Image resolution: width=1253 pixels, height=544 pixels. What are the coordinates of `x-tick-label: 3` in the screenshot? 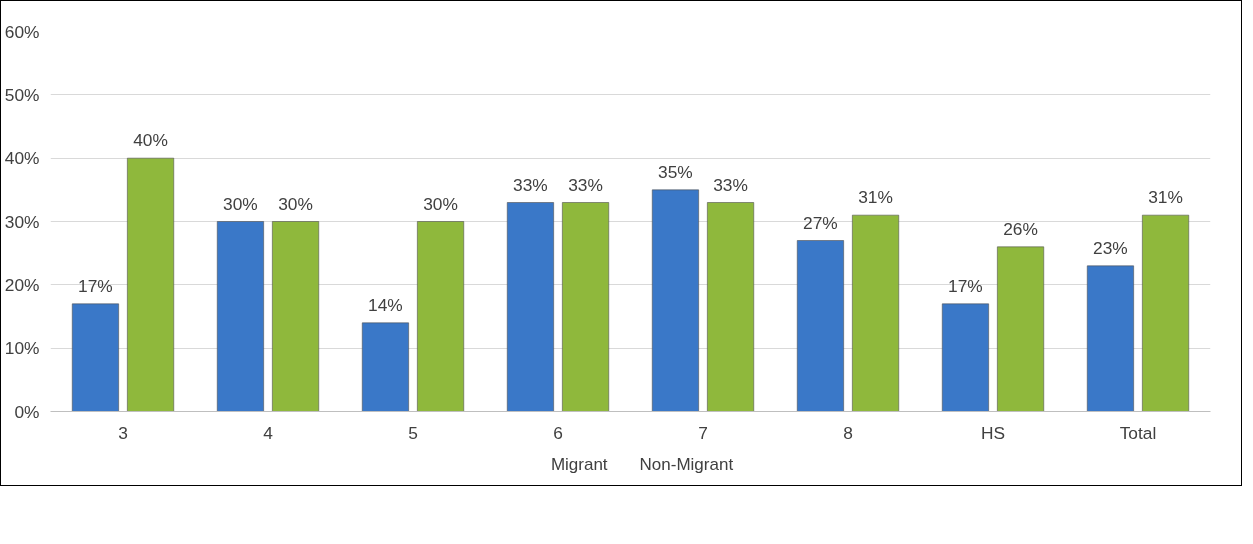 It's located at (123, 432).